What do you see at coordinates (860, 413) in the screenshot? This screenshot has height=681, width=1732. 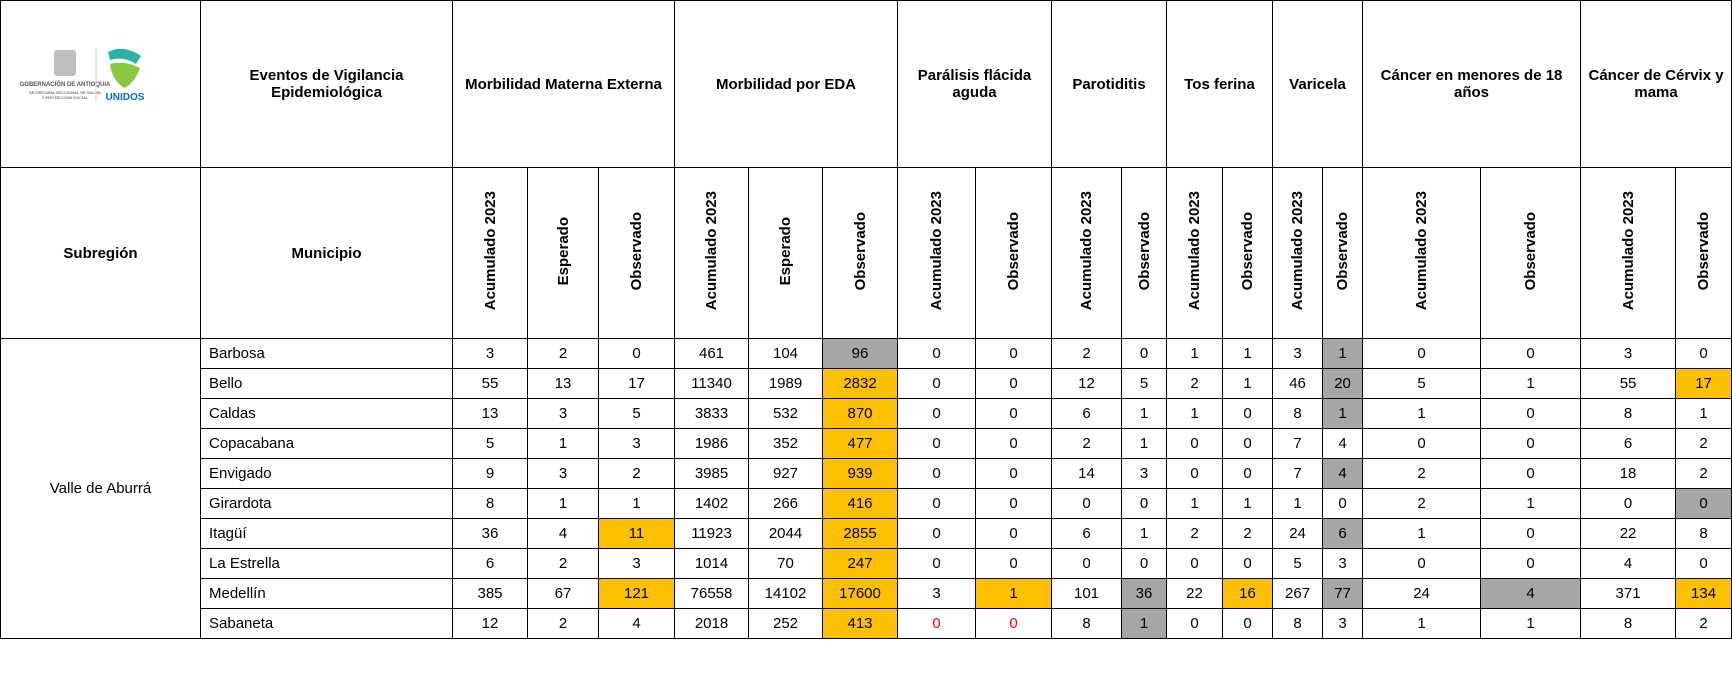 I see `value-cell: 870` at bounding box center [860, 413].